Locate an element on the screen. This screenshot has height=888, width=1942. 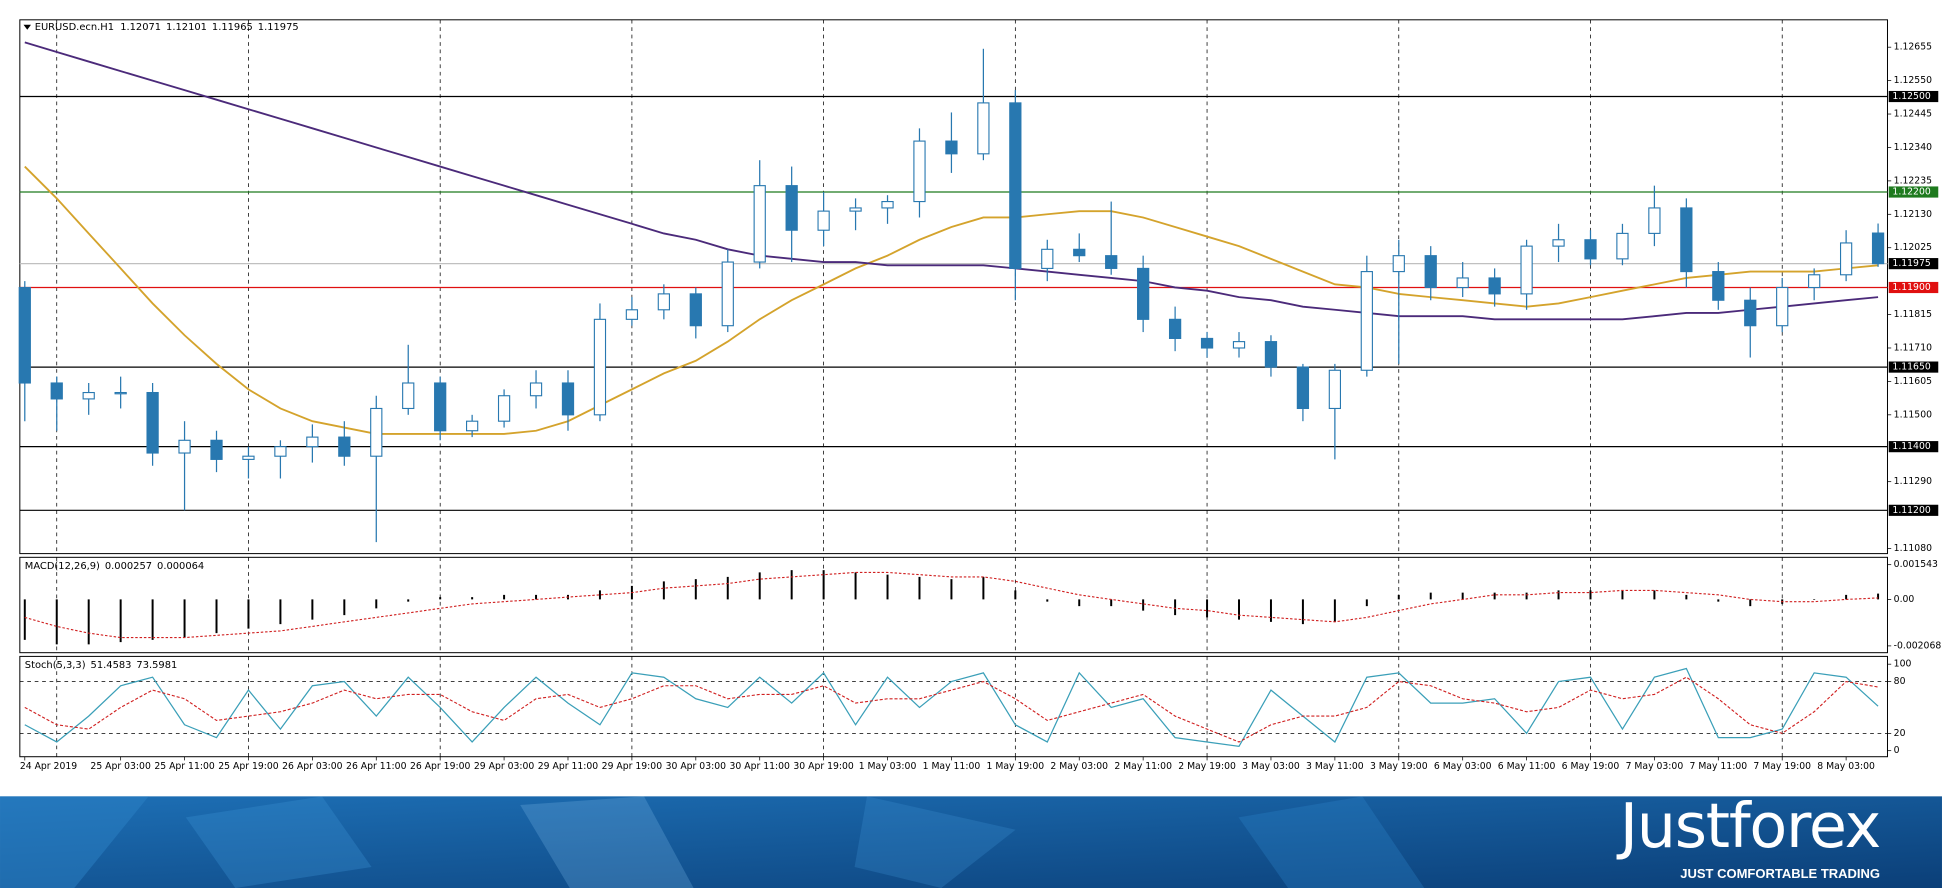
level-label: 1.11900 is located at coordinates (1911, 287).